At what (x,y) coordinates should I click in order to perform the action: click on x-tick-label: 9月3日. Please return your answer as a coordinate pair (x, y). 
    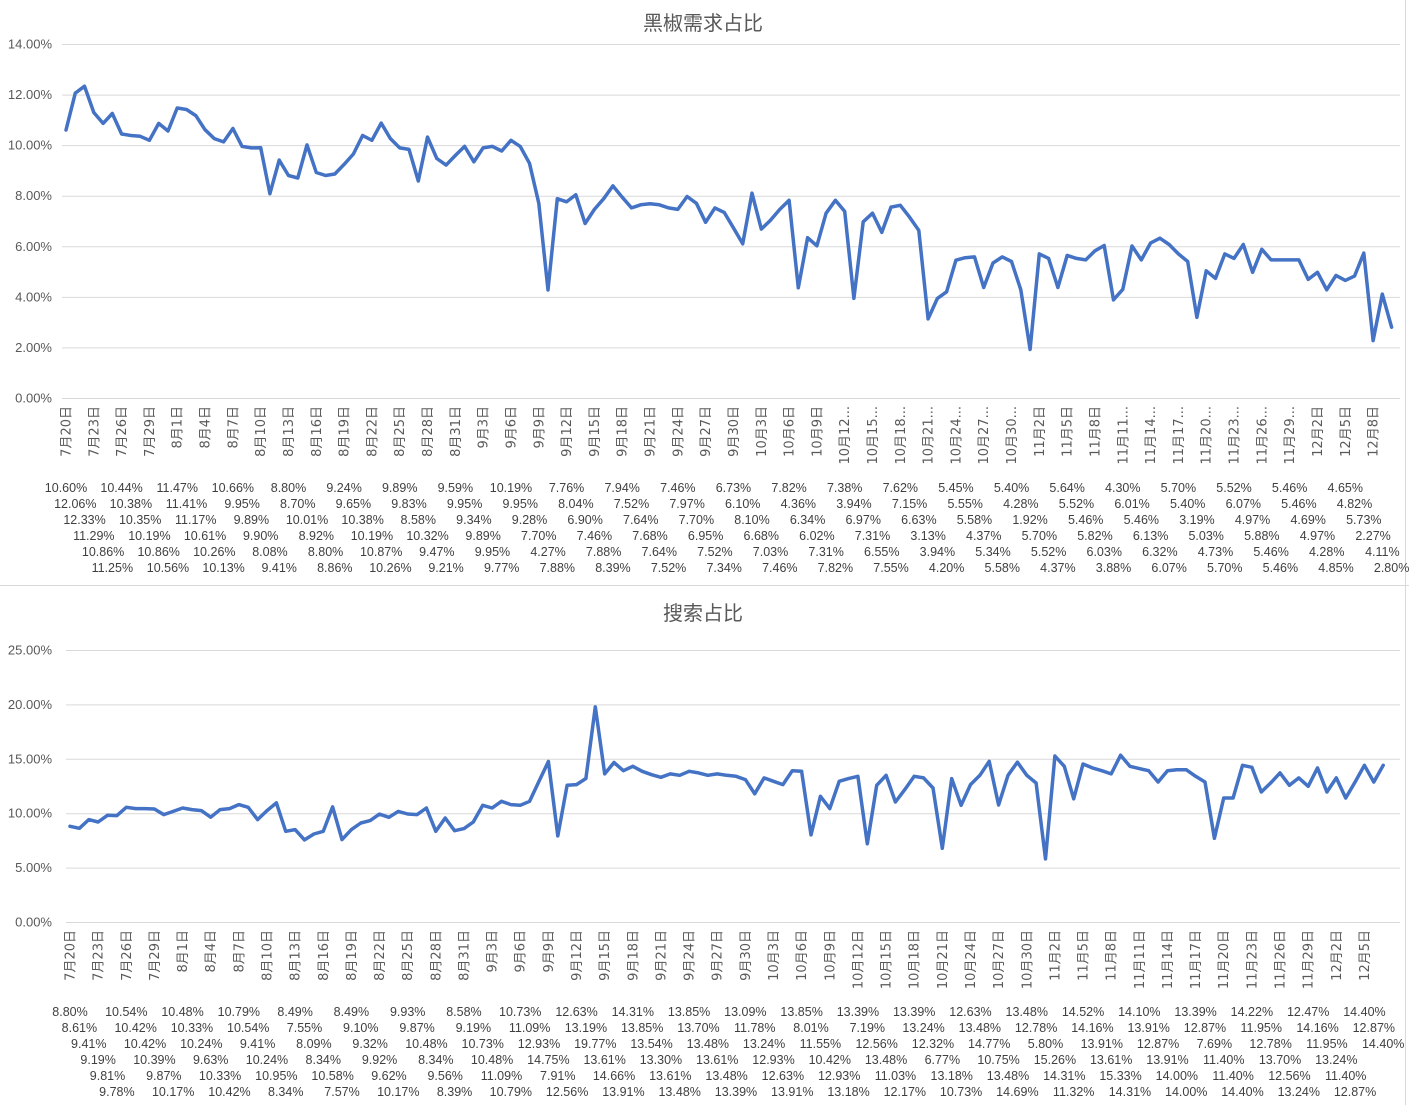
    Looking at the image, I should click on (484, 427).